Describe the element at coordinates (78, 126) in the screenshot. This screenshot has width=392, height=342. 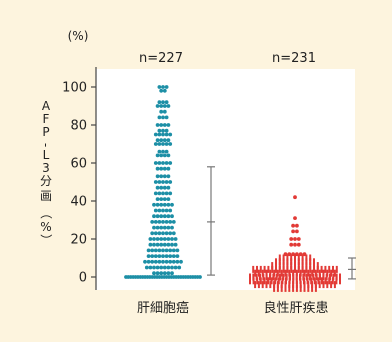
I see `y-tick-label: 80` at that location.